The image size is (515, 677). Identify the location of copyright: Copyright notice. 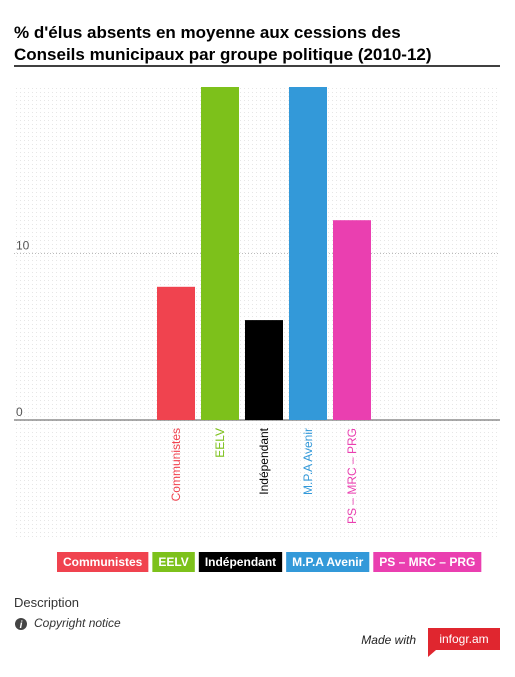
(77, 623).